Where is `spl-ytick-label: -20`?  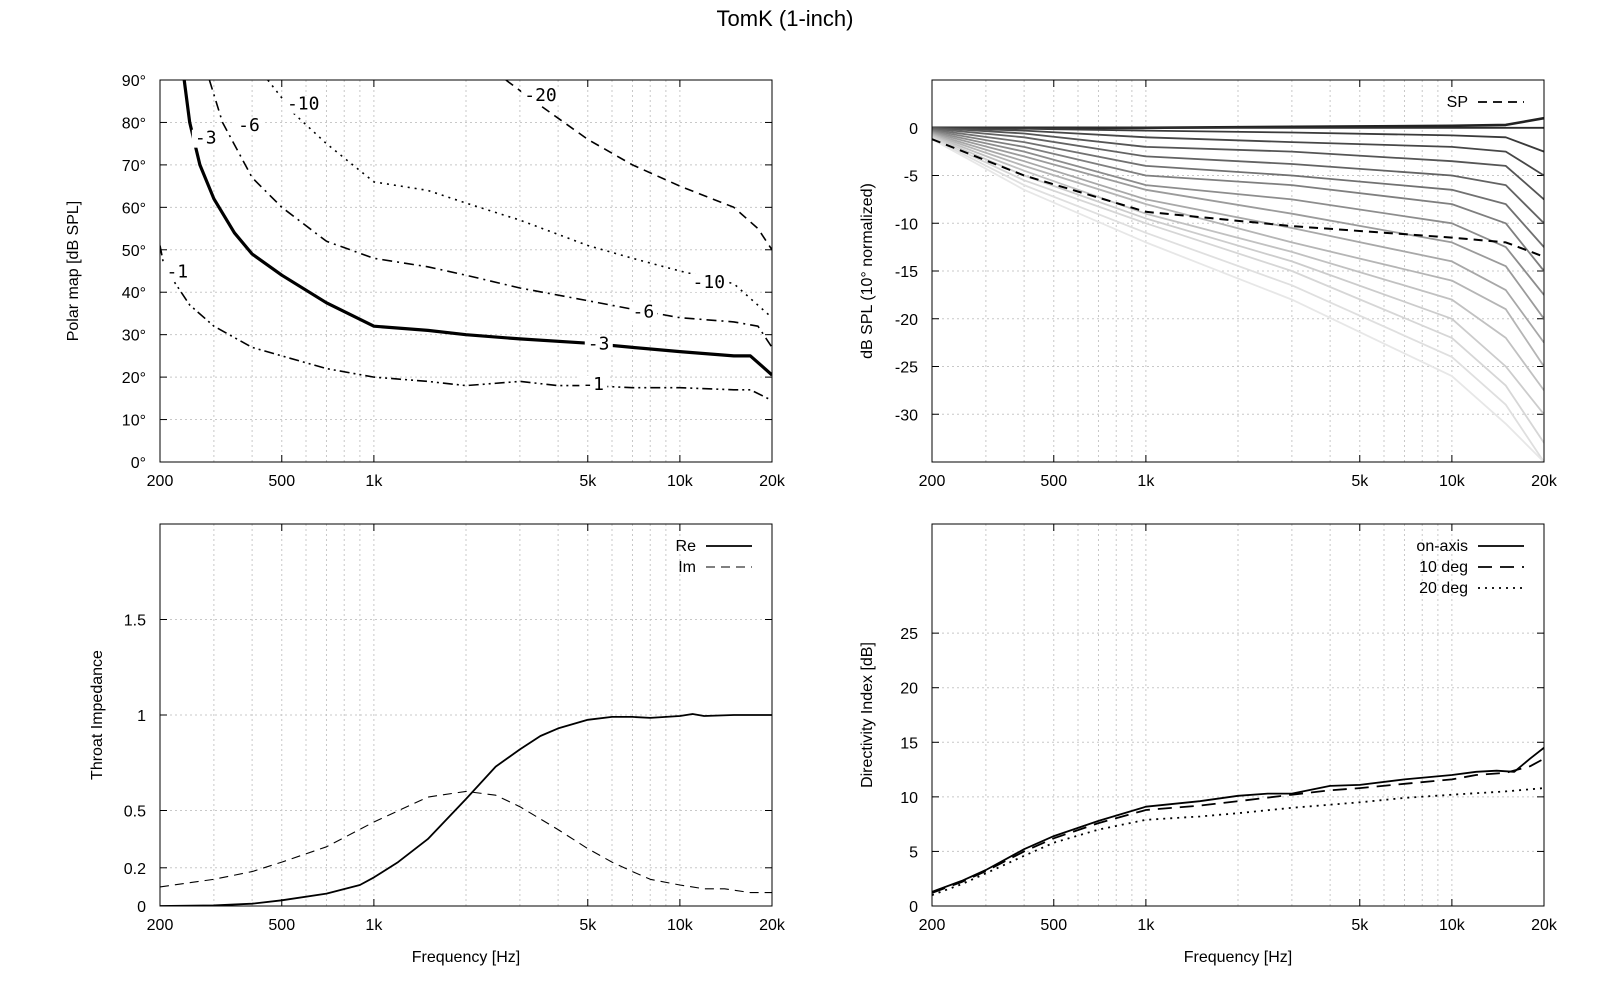
spl-ytick-label: -20 is located at coordinates (906, 320).